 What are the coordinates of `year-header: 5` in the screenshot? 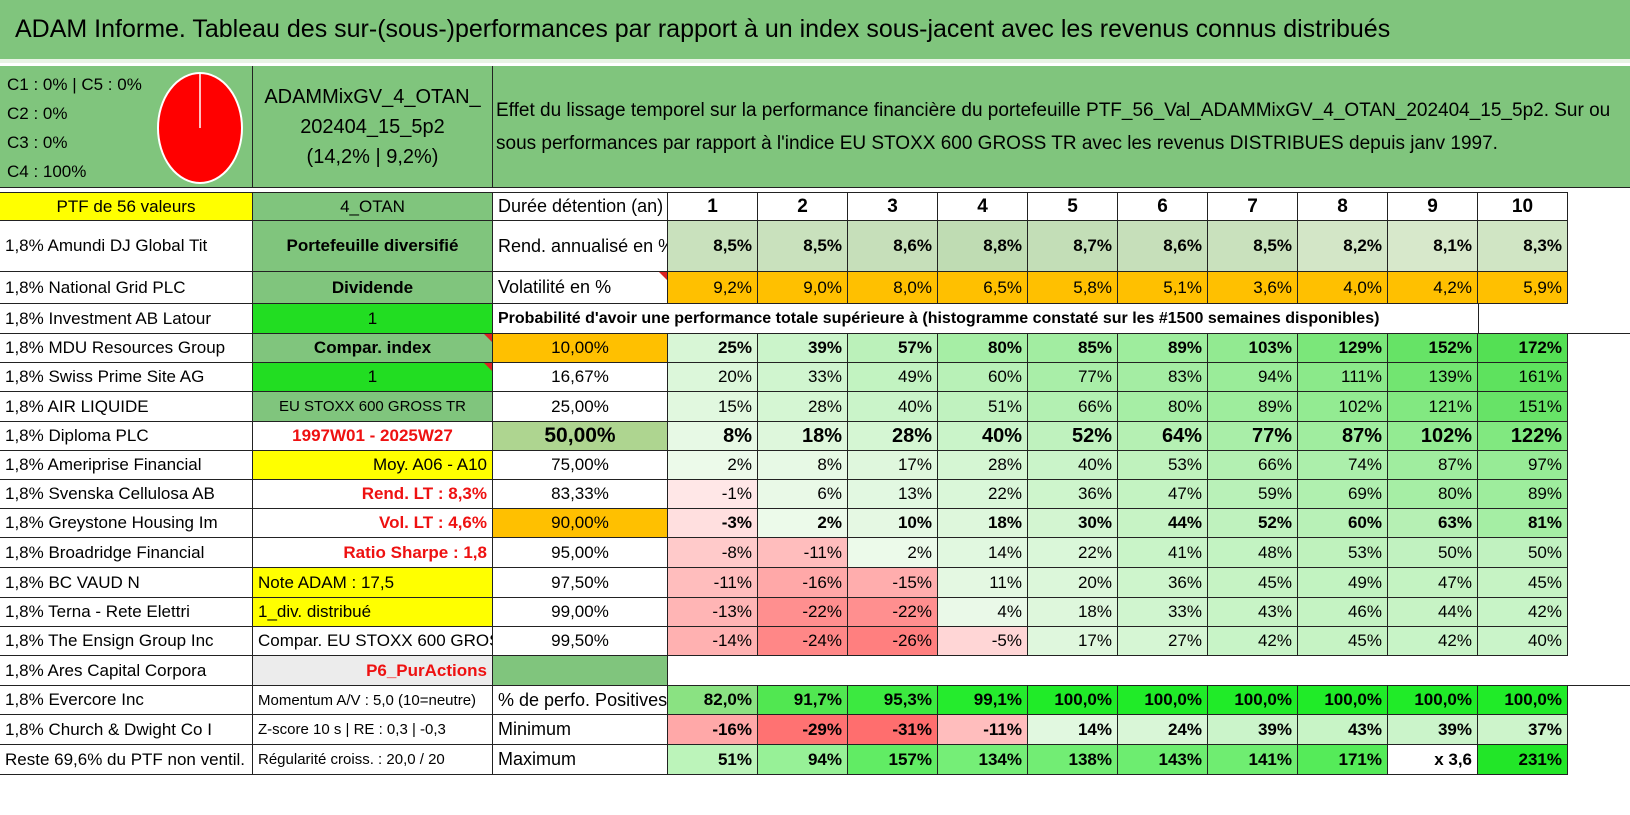 It's located at (1073, 206).